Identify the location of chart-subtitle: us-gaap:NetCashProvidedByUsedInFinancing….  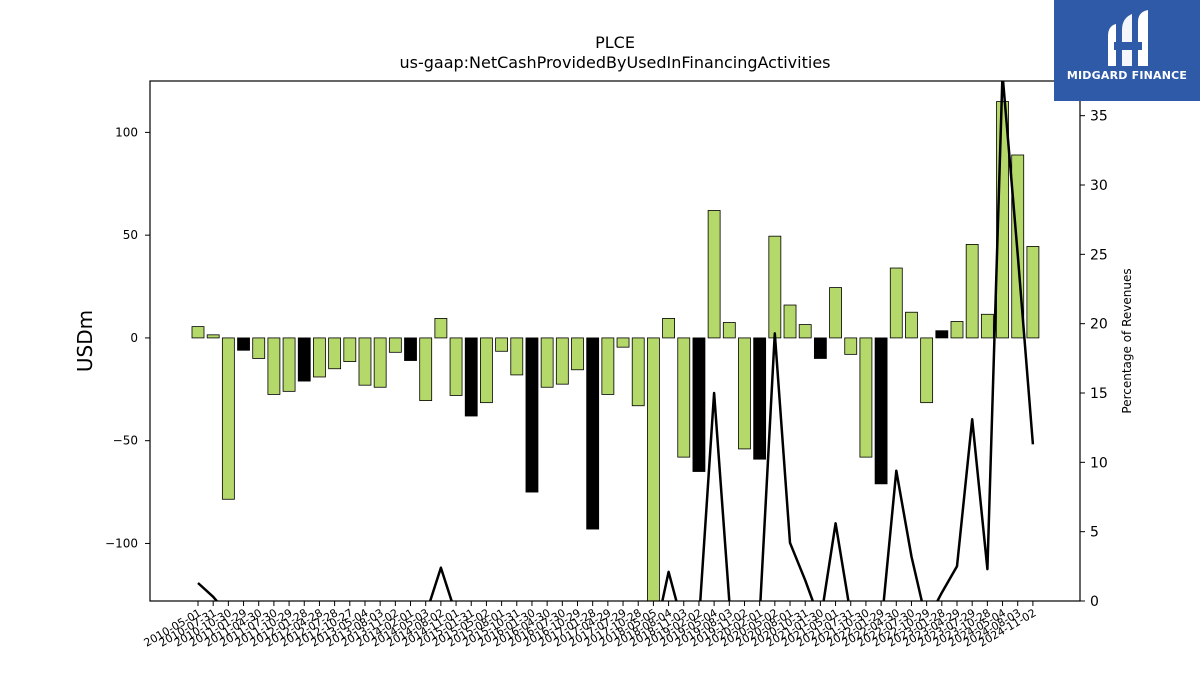
(614, 62).